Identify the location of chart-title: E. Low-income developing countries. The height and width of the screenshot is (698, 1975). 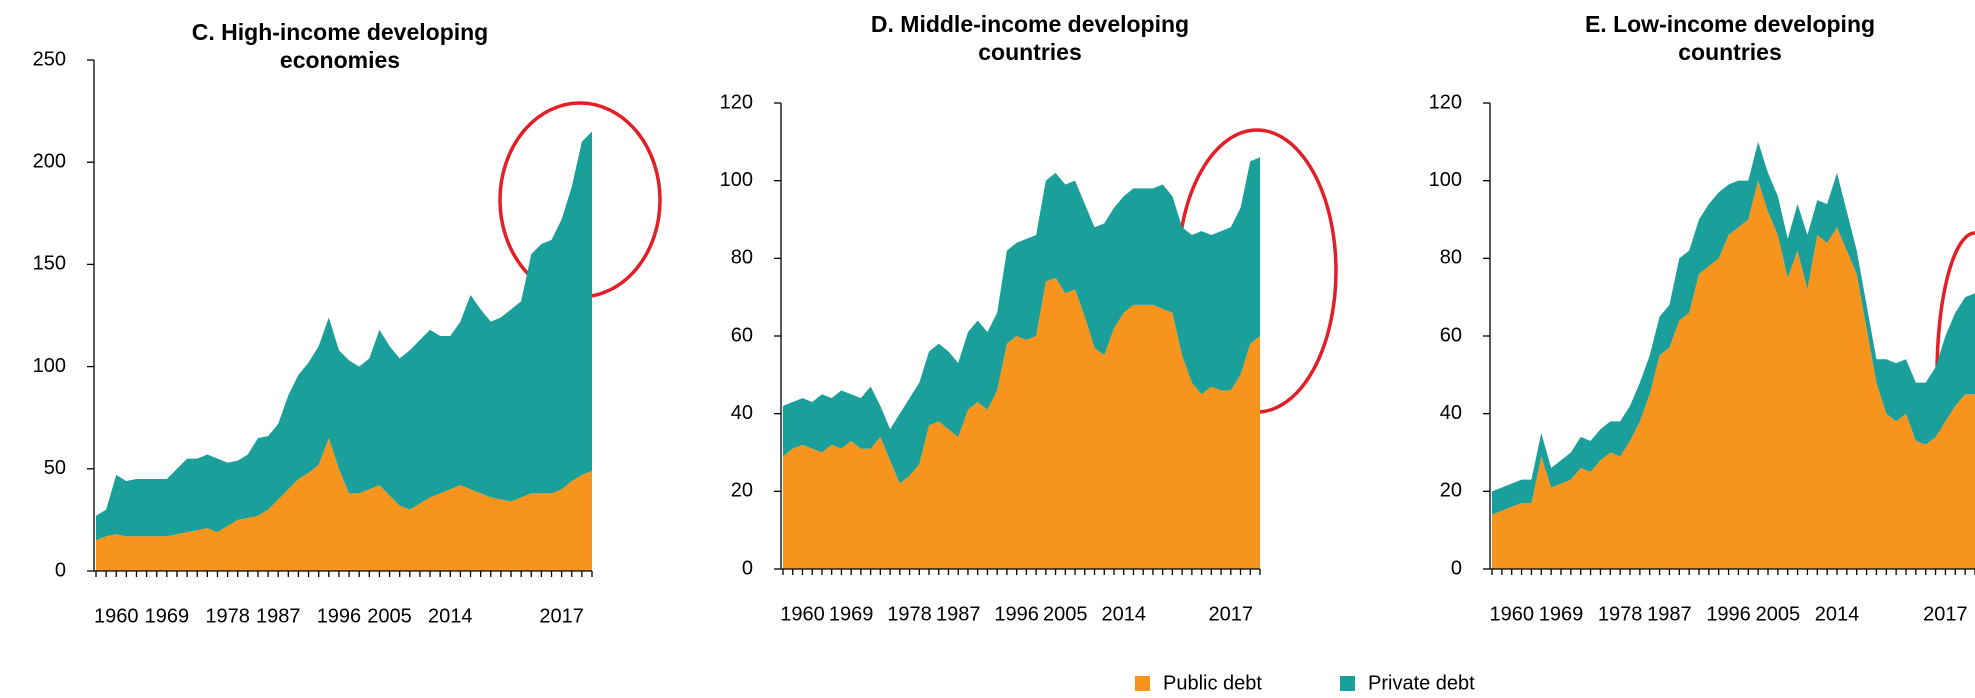
(1730, 38).